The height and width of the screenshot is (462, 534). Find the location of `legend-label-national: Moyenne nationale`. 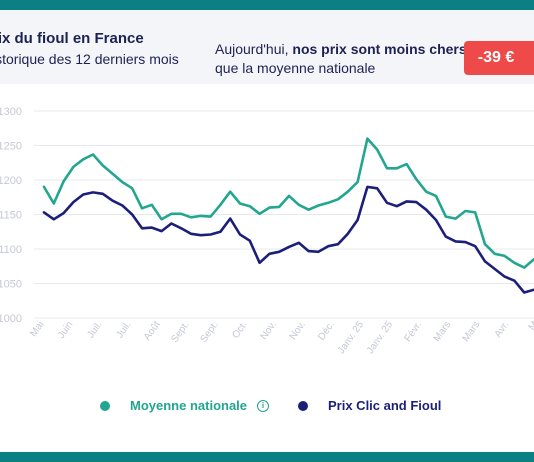

legend-label-national: Moyenne nationale is located at coordinates (189, 405).